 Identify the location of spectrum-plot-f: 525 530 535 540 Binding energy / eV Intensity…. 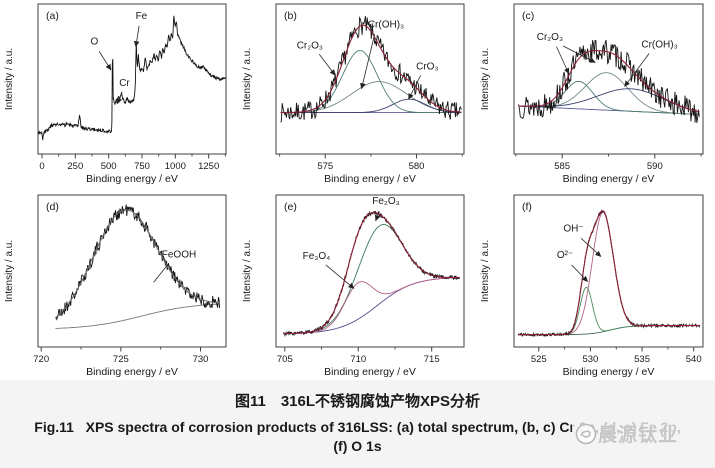
(592, 286).